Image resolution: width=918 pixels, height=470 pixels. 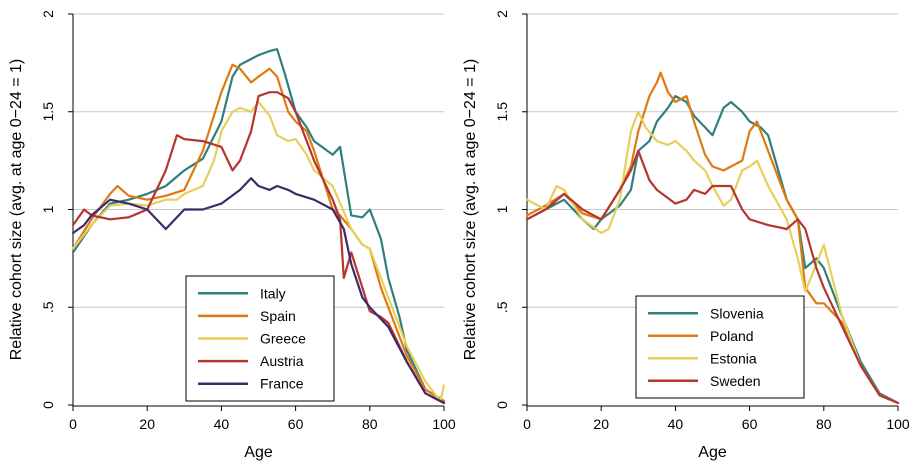 What do you see at coordinates (732, 336) in the screenshot?
I see `legend-label: Poland` at bounding box center [732, 336].